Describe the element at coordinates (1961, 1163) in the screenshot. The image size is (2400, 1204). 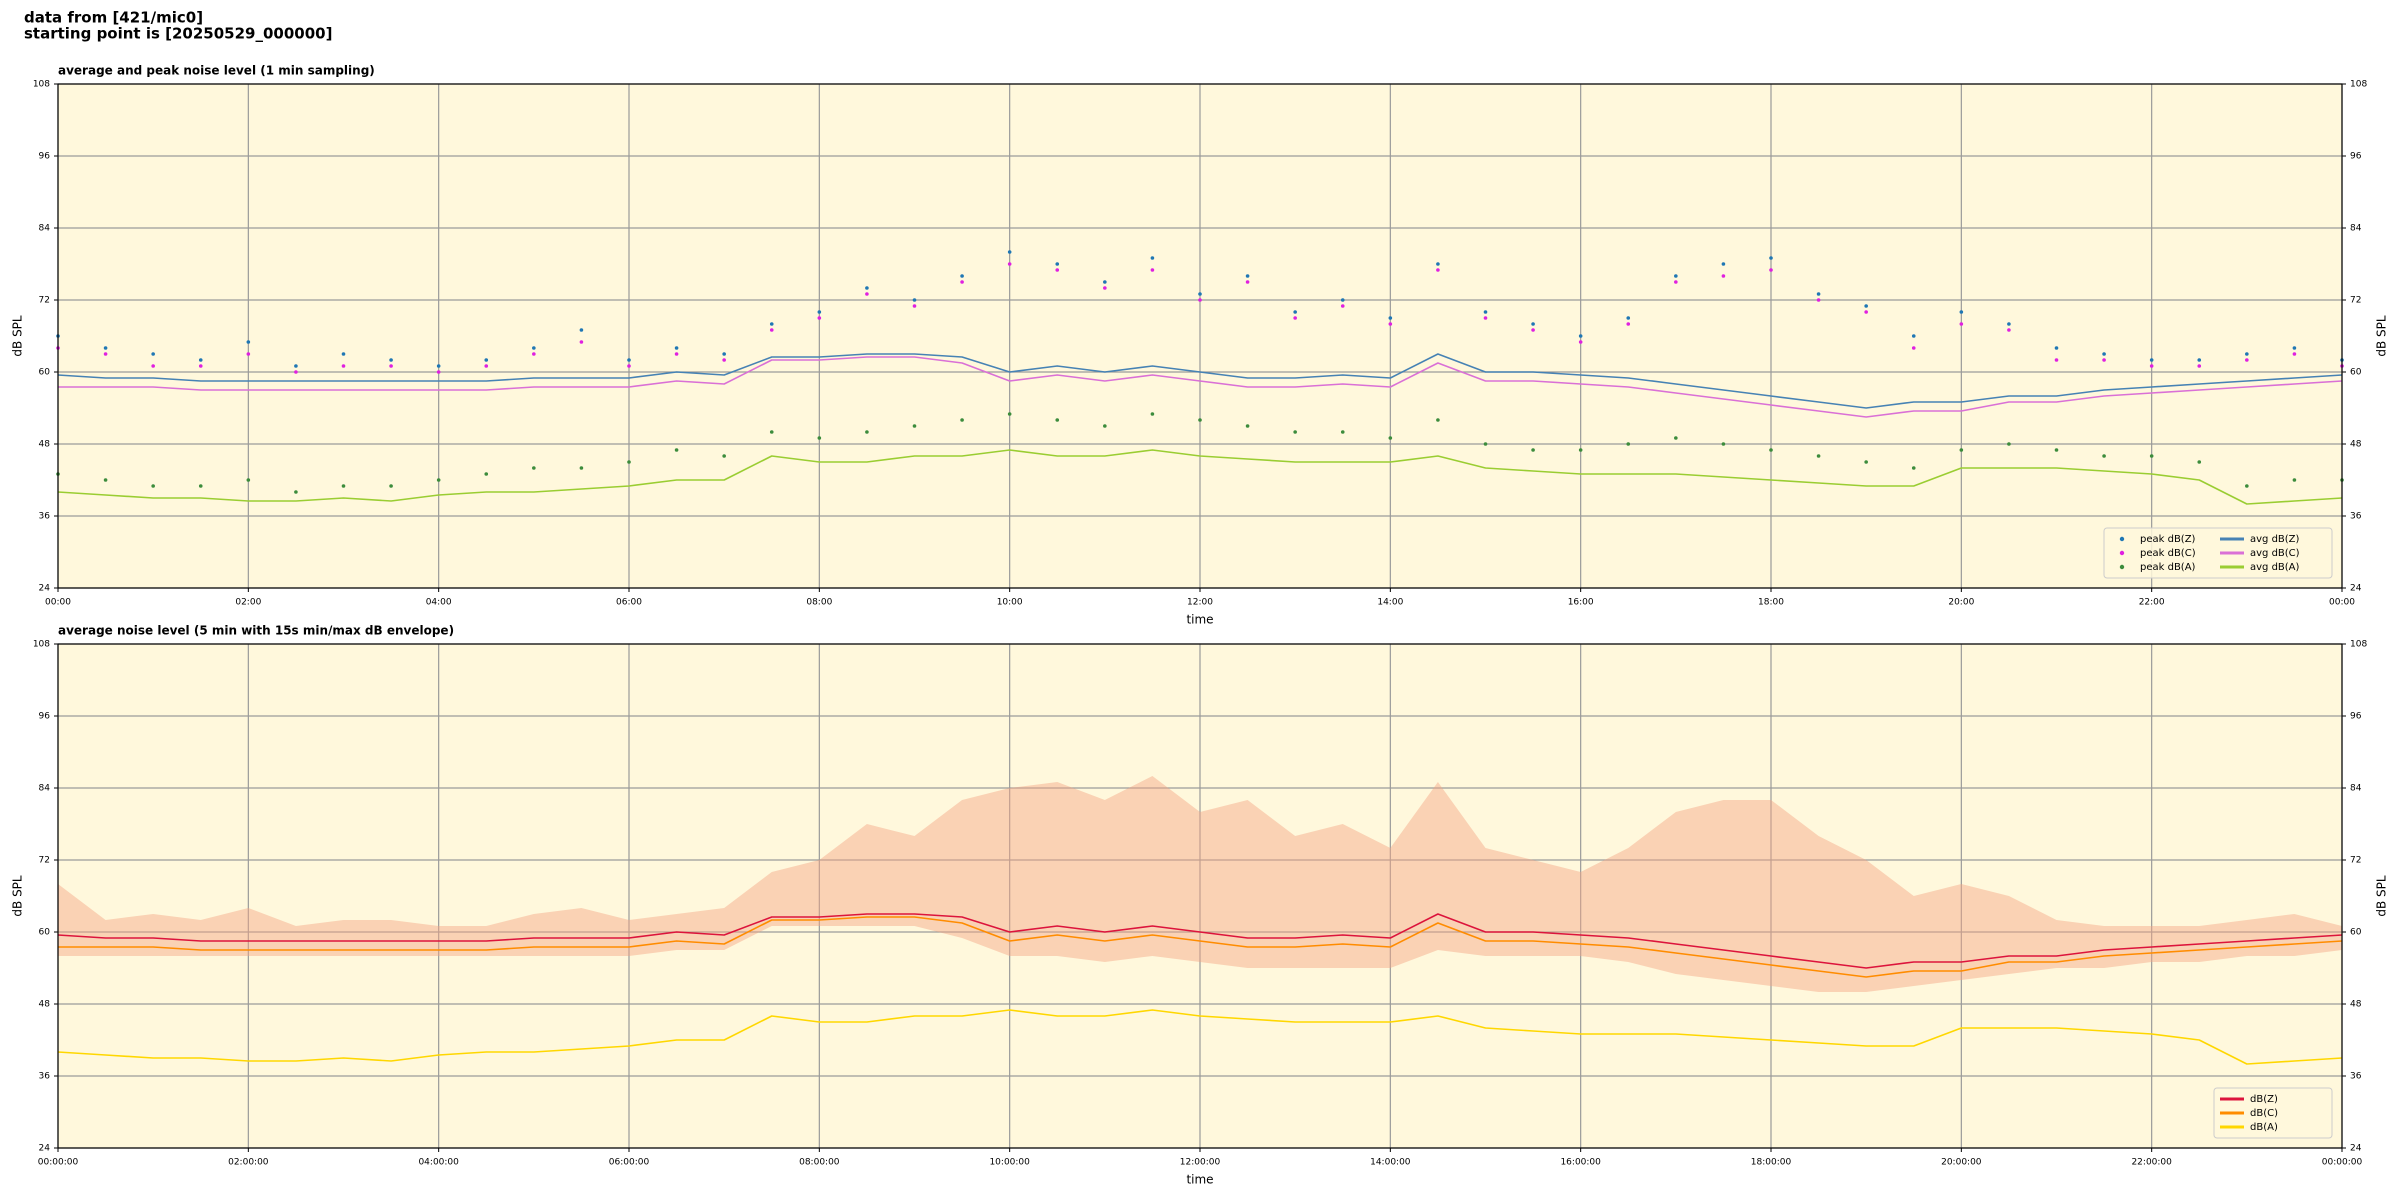
I see `x-tick-label: 20:00:00` at that location.